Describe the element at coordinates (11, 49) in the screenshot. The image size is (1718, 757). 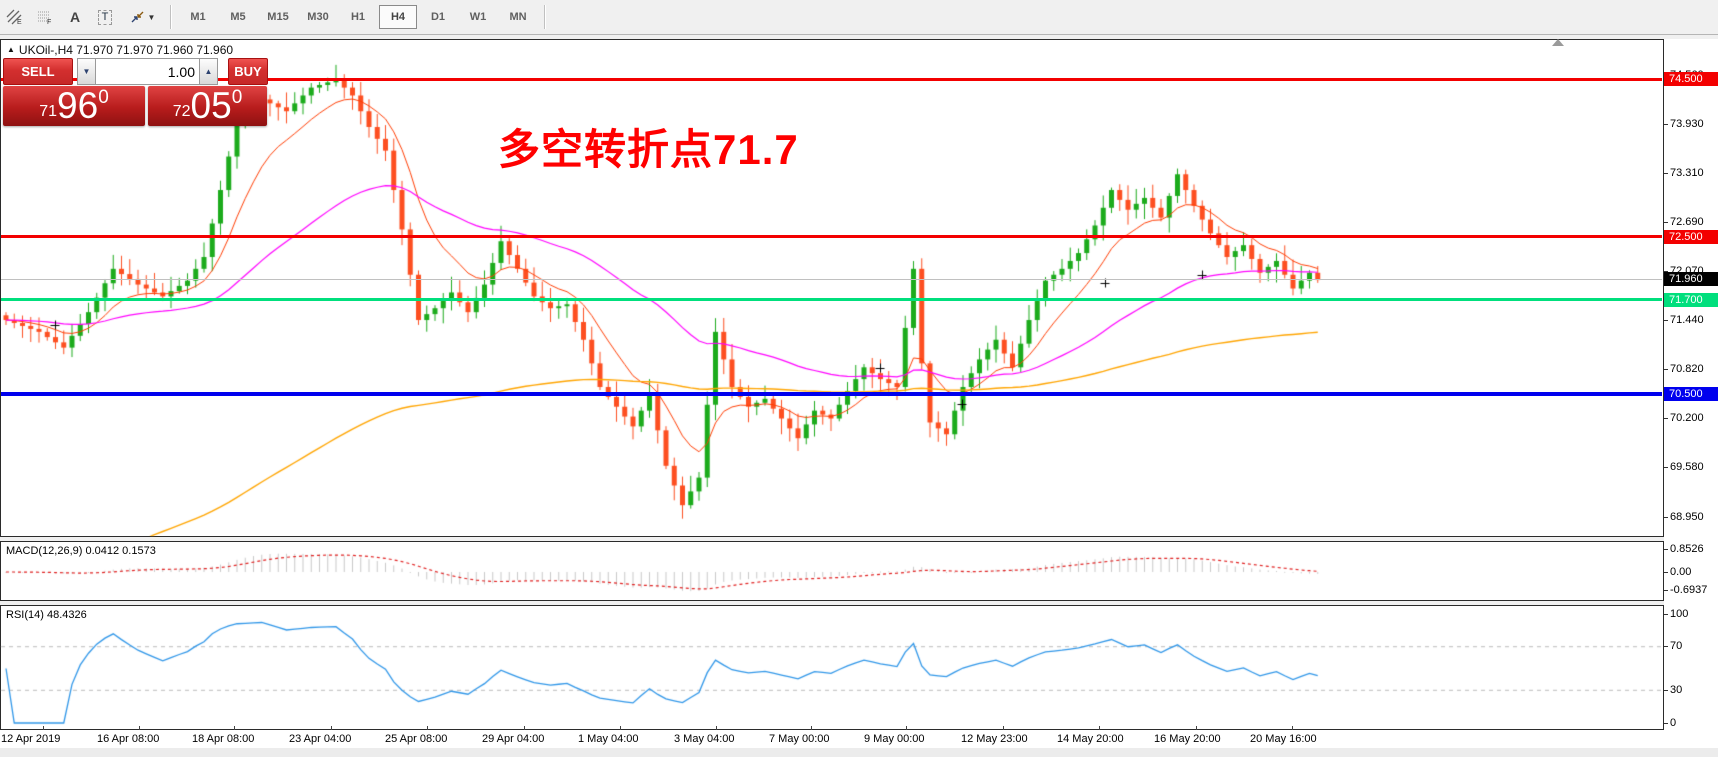
I see `symbol-collapse-icon: ▲` at that location.